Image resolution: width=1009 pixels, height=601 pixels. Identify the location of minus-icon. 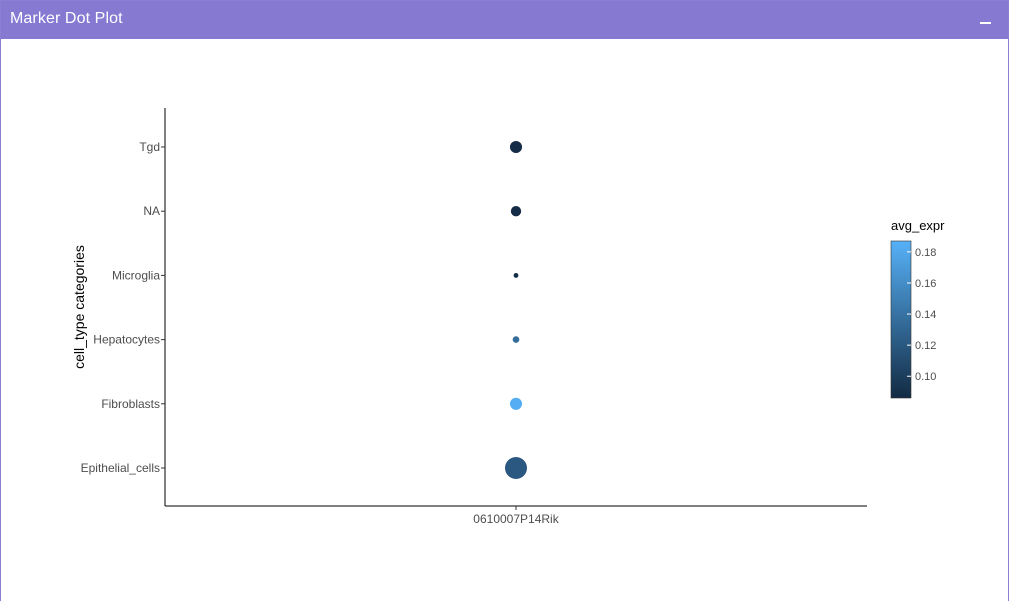
(986, 20).